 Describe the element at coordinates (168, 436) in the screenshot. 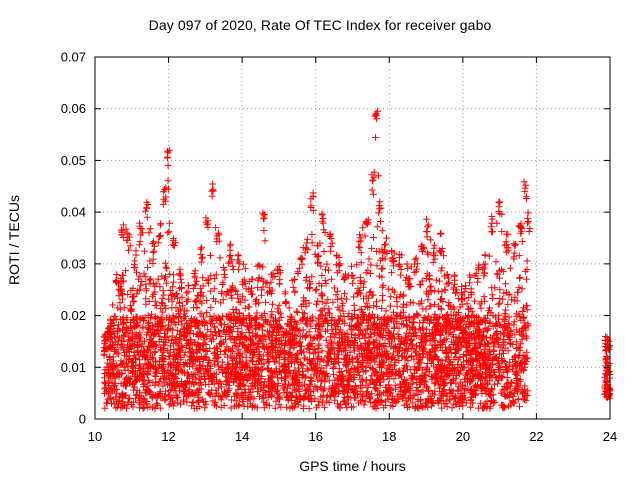

I see `x-tick-label: 12` at that location.